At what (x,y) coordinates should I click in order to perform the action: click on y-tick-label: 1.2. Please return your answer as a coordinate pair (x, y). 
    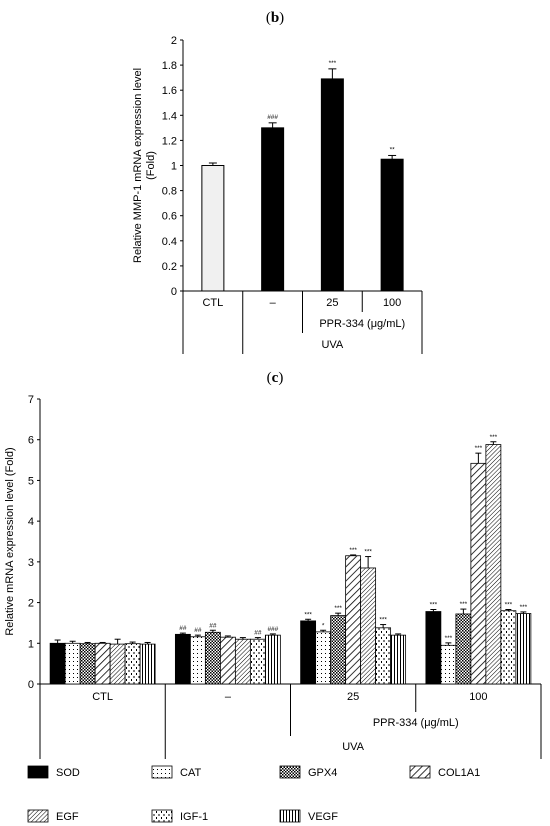
    Looking at the image, I should click on (169, 141).